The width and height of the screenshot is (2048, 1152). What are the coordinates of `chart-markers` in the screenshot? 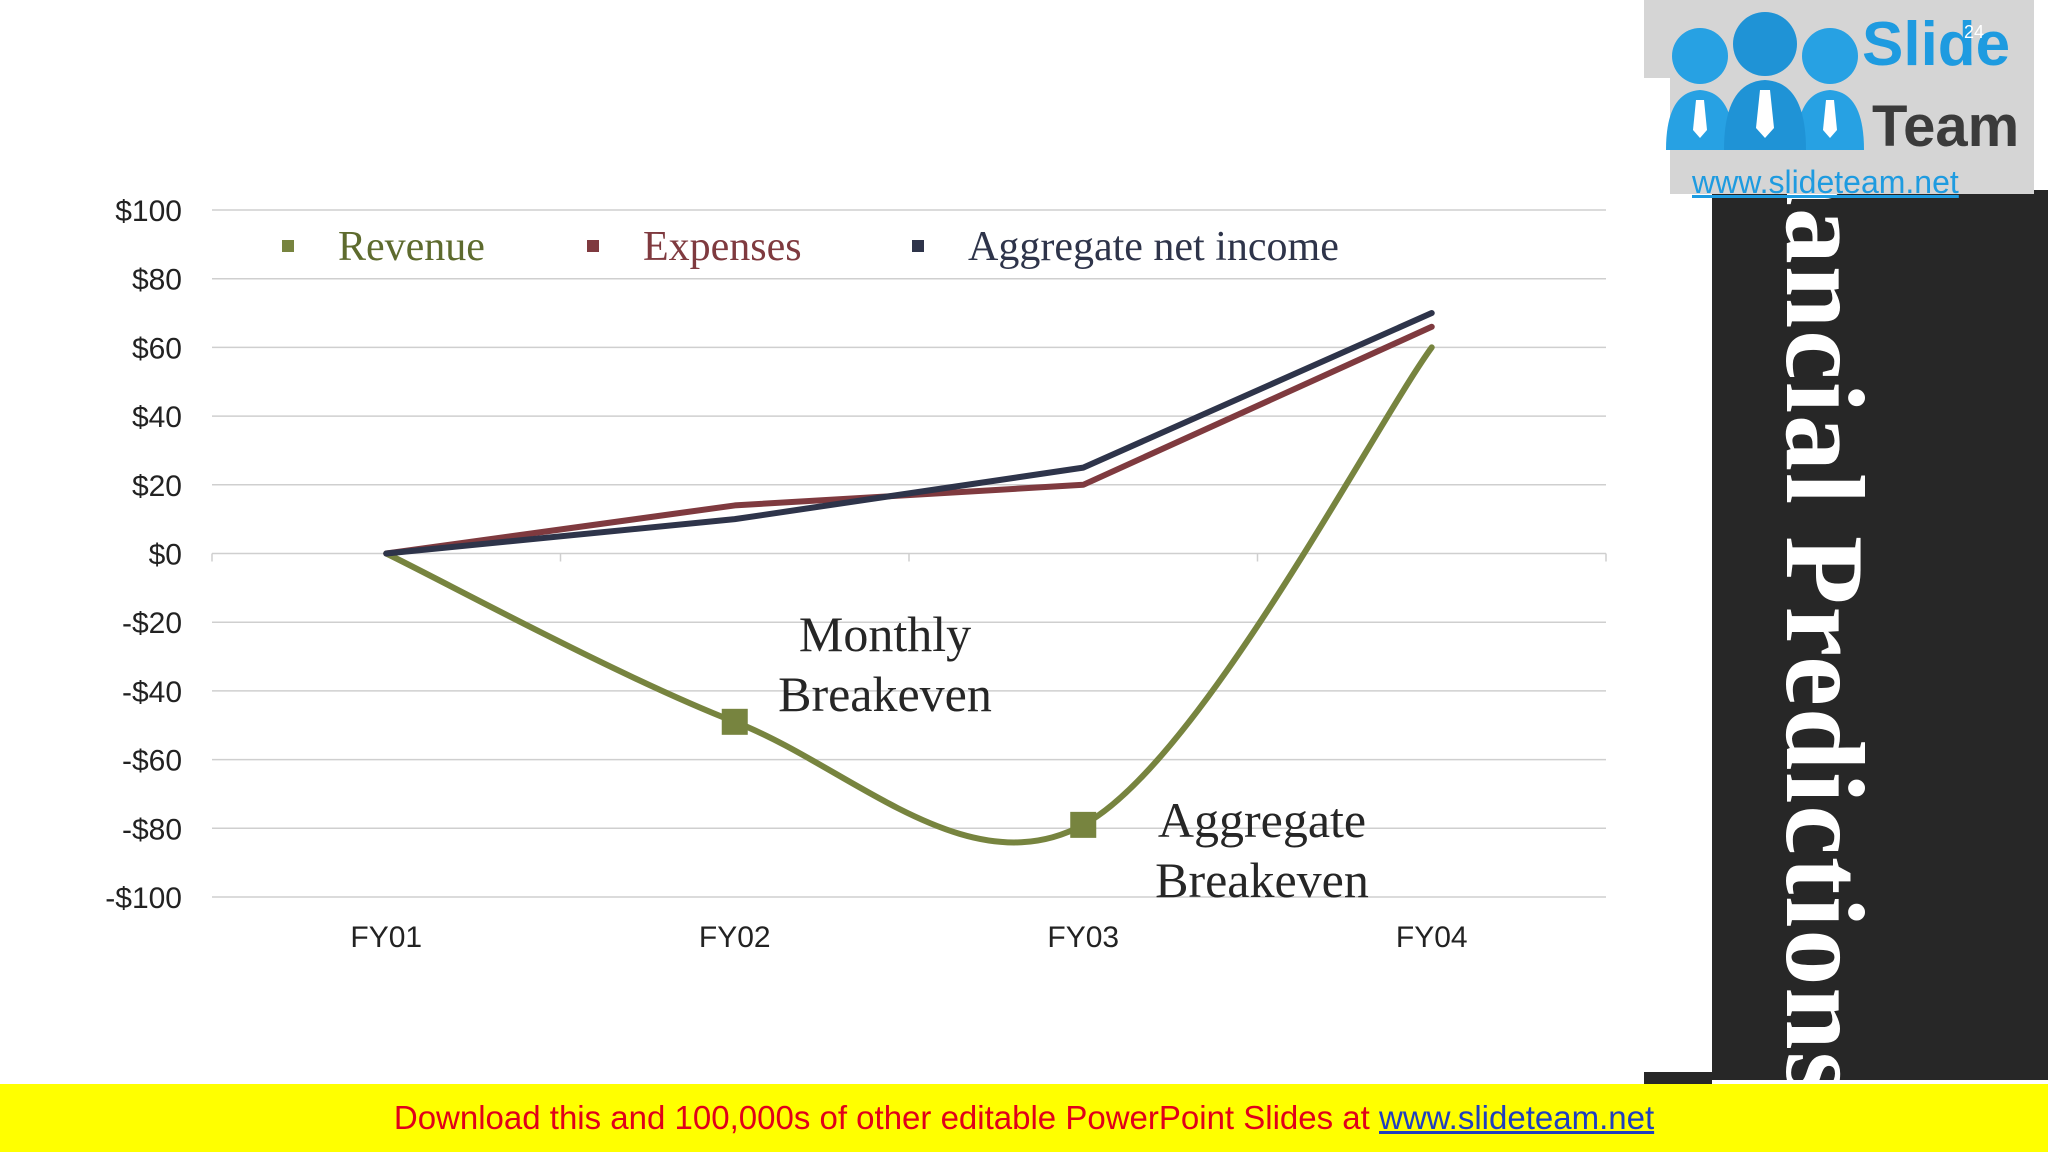 It's located at (909, 773).